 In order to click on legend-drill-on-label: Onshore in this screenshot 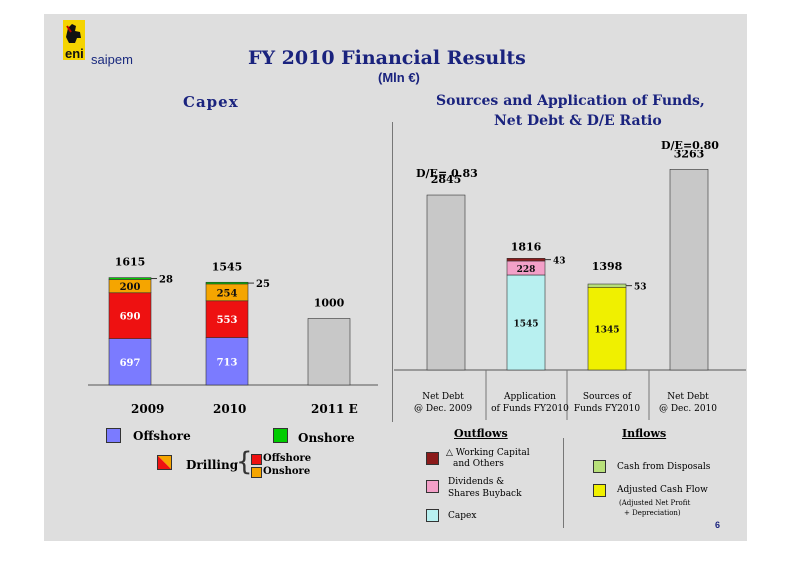, I will do `click(287, 471)`.